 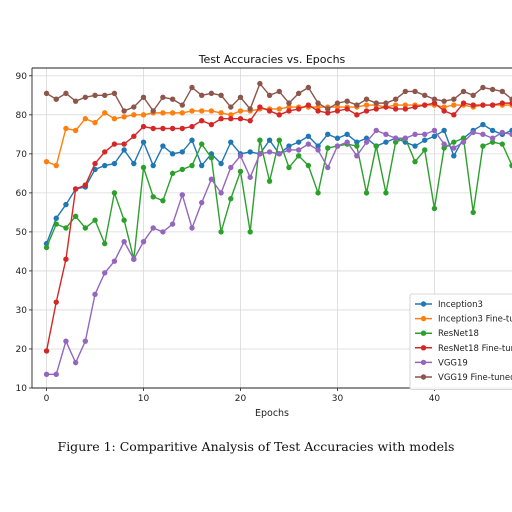 I want to click on x-tick-label: 20, so click(x=241, y=399).